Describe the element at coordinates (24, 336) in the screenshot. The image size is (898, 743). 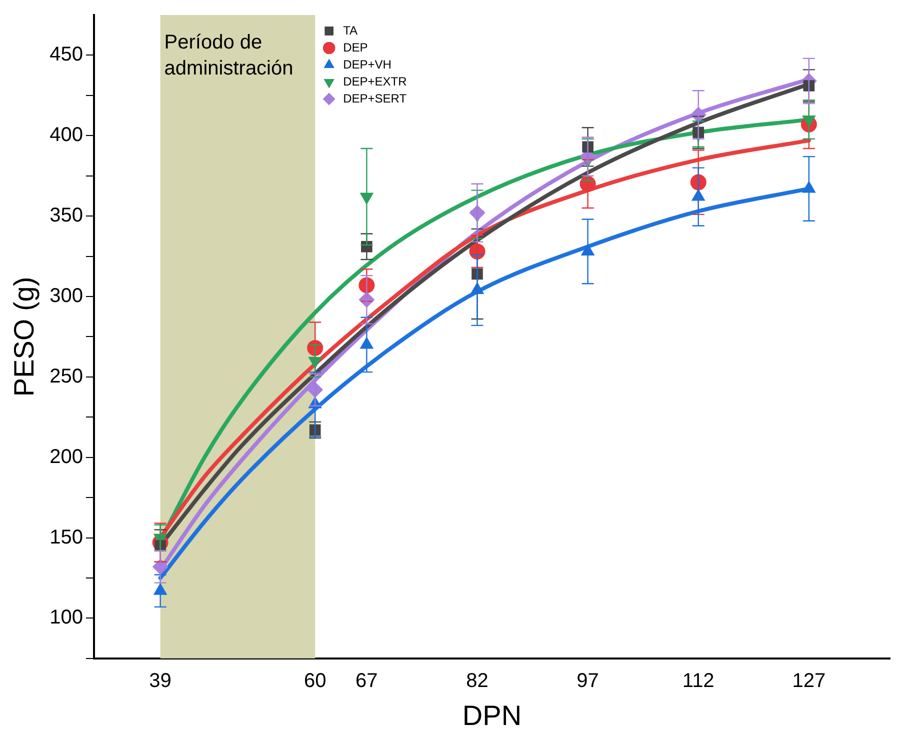
I see `y-axis-title: PESO (g)` at that location.